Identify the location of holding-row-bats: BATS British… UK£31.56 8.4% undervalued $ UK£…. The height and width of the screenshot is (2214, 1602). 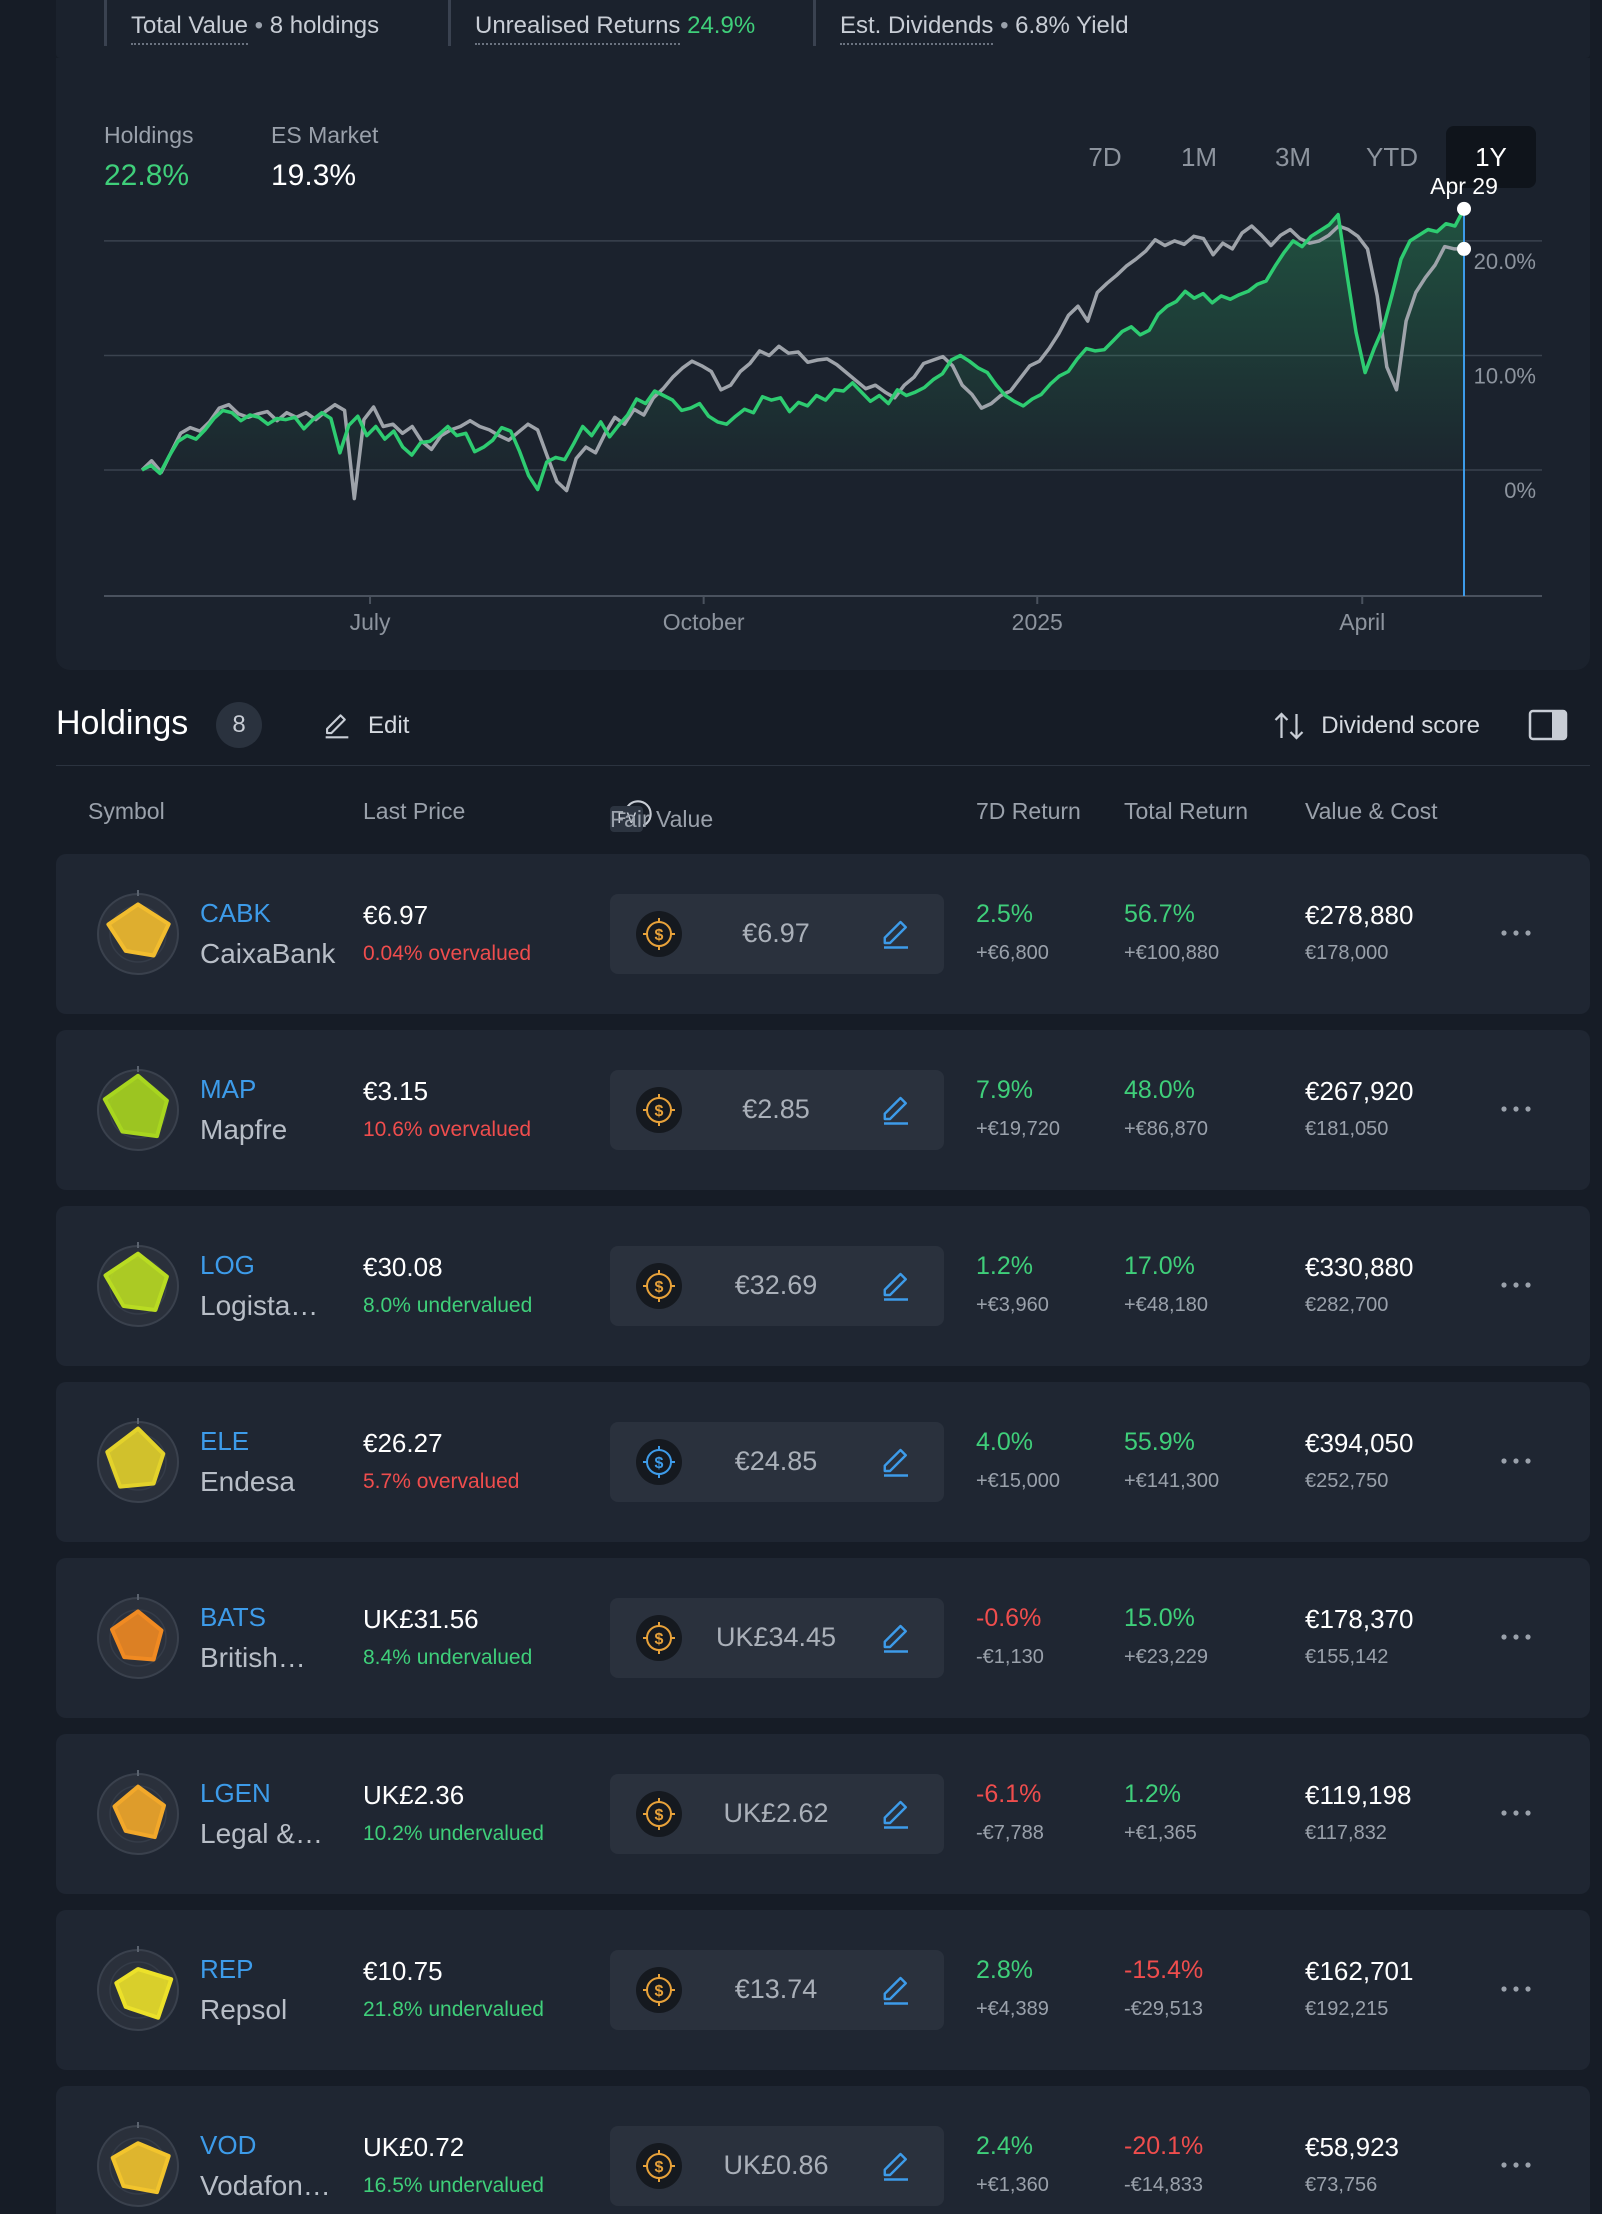
(823, 1638).